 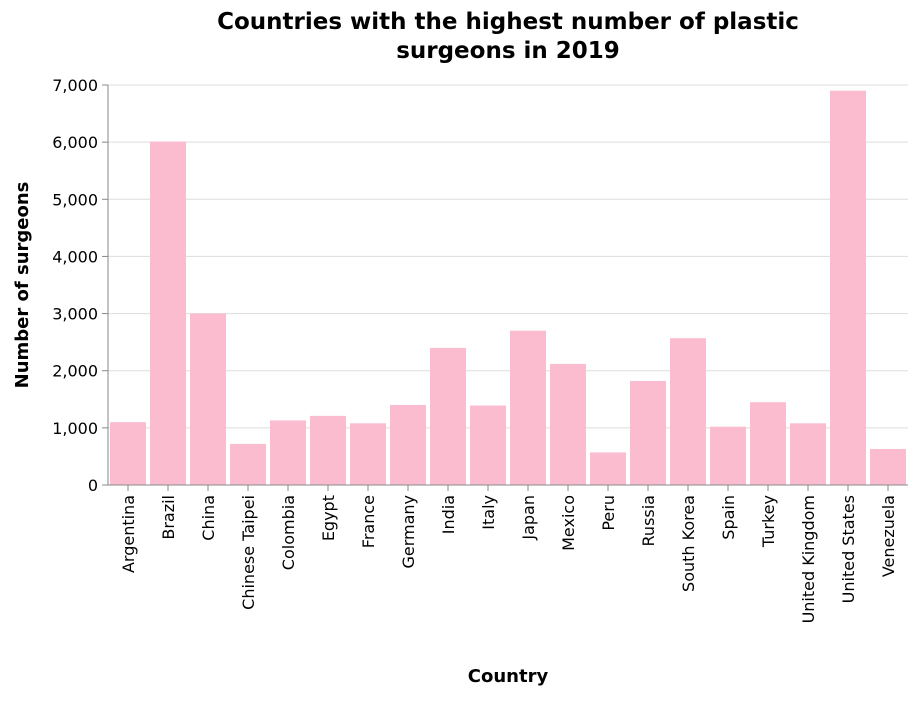 I want to click on y-tick-label: 7,000, so click(x=75, y=85).